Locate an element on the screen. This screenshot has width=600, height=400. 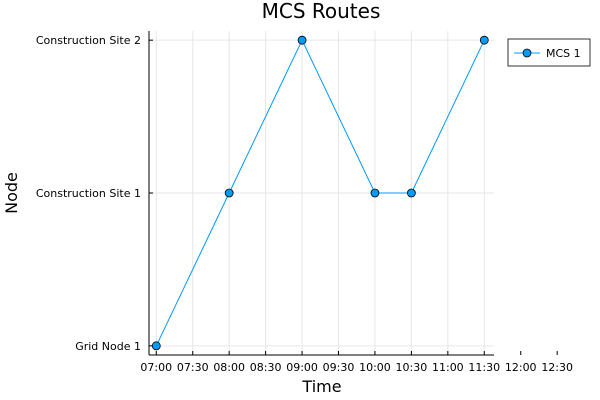
x-tick-label: 12:30 is located at coordinates (557, 367).